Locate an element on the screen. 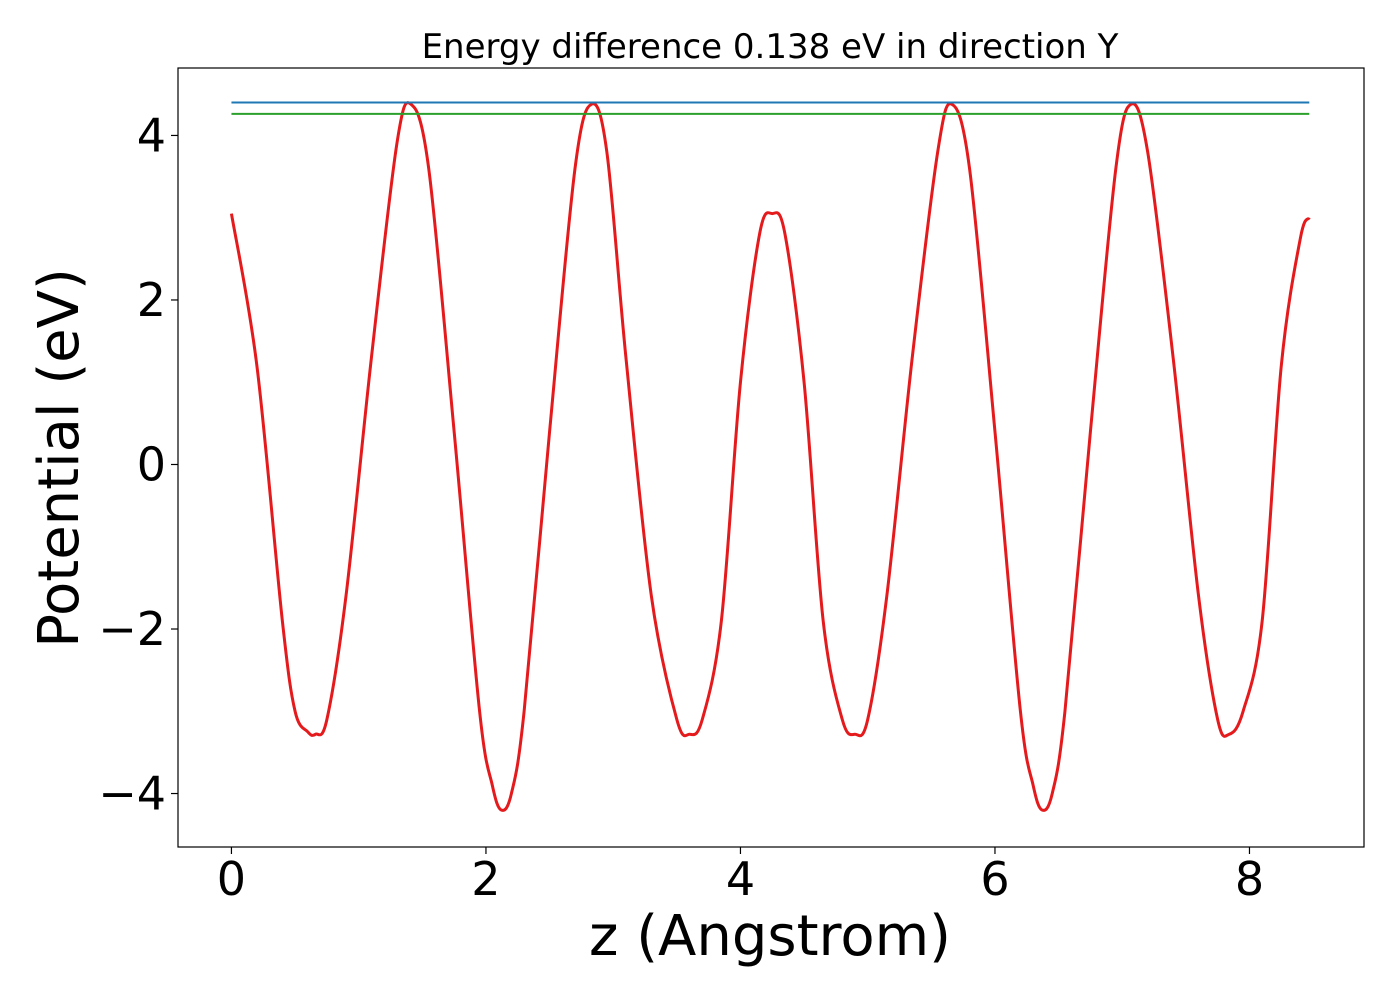 This screenshot has height=1000, width=1400. x-axis-label: z (Angstrom) is located at coordinates (770, 936).